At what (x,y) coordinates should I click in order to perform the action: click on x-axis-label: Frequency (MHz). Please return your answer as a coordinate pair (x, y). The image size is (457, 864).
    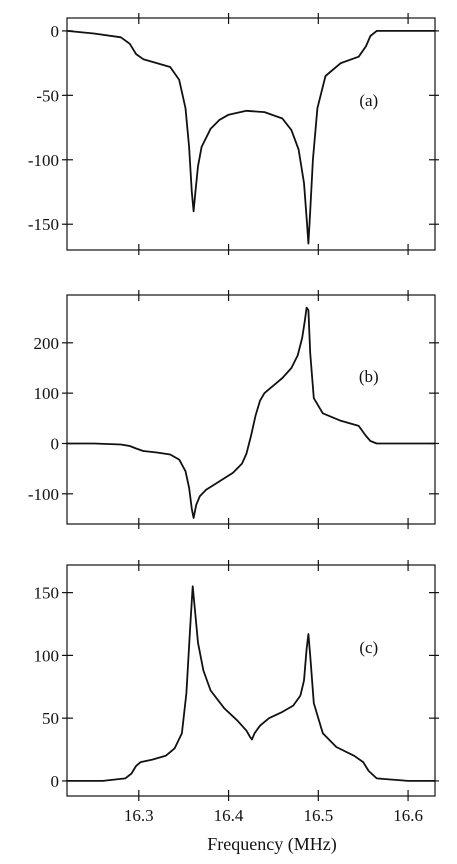
    Looking at the image, I should click on (271, 844).